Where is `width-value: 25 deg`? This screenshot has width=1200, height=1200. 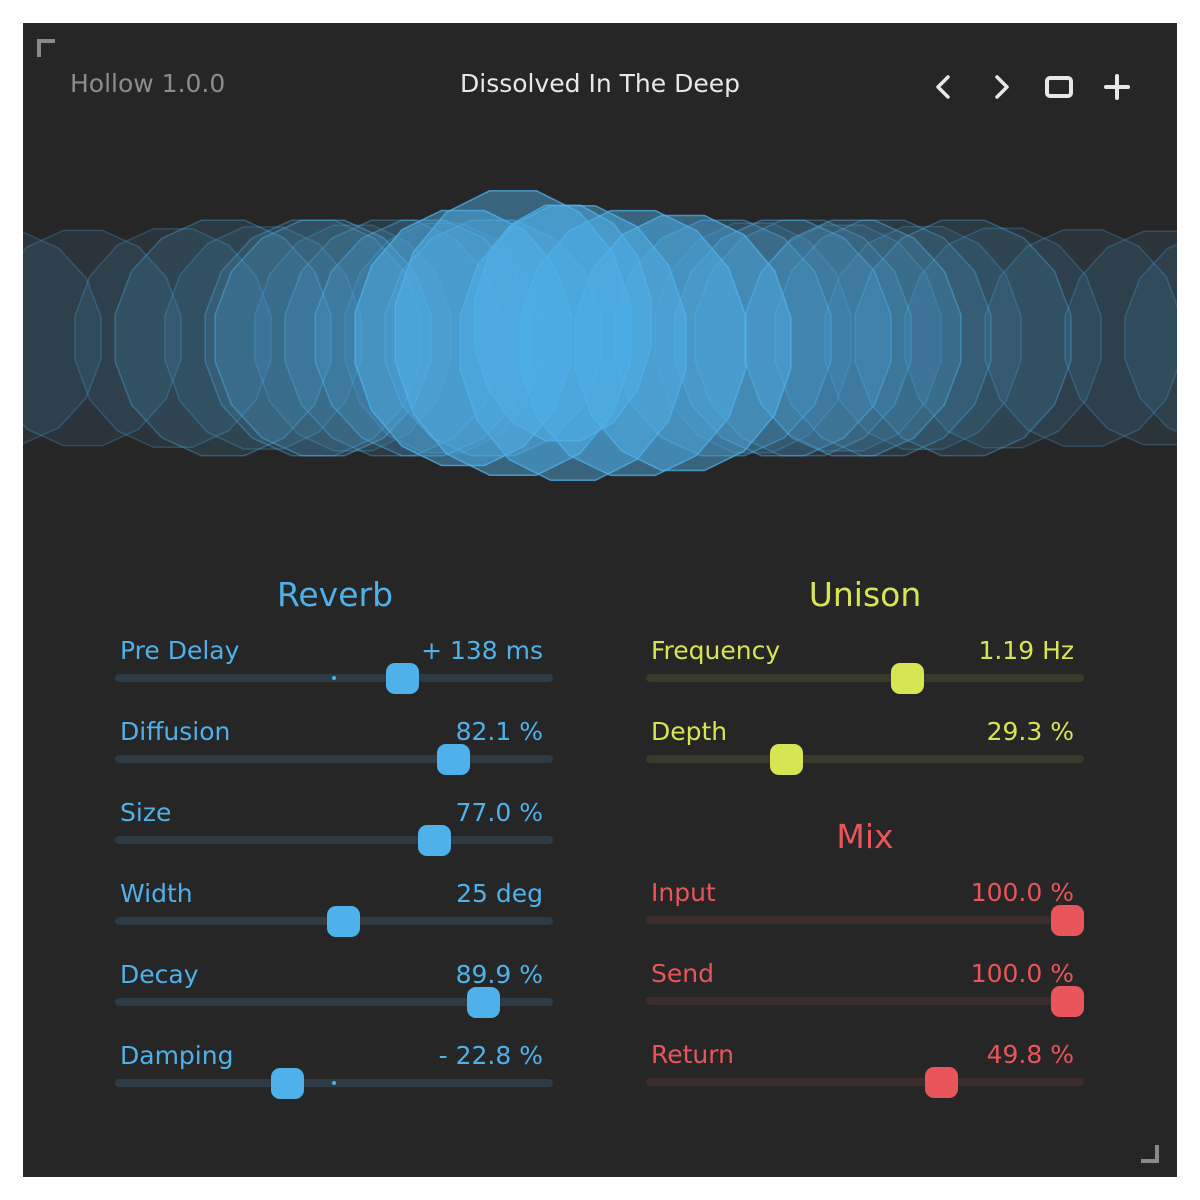 width-value: 25 deg is located at coordinates (499, 893).